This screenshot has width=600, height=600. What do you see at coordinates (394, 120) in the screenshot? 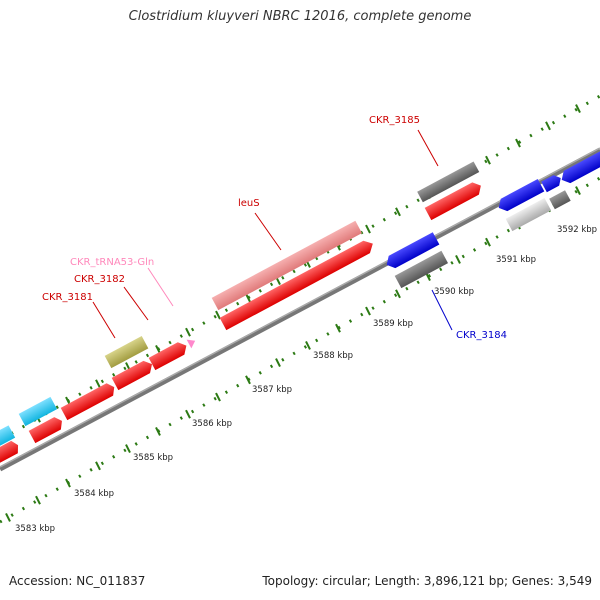
I see `gene-label-CKR_3185: CKR_3185` at bounding box center [394, 120].